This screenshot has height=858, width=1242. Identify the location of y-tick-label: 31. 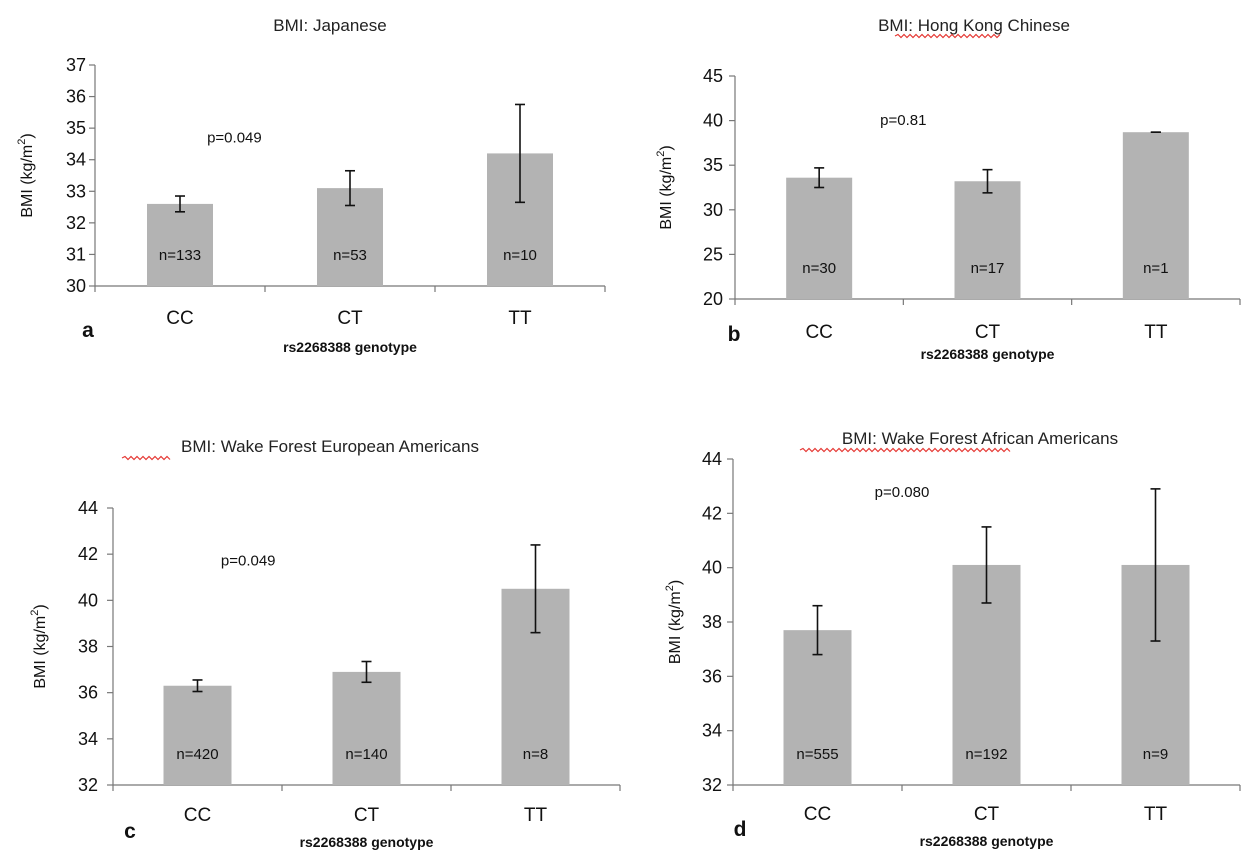
(76, 254).